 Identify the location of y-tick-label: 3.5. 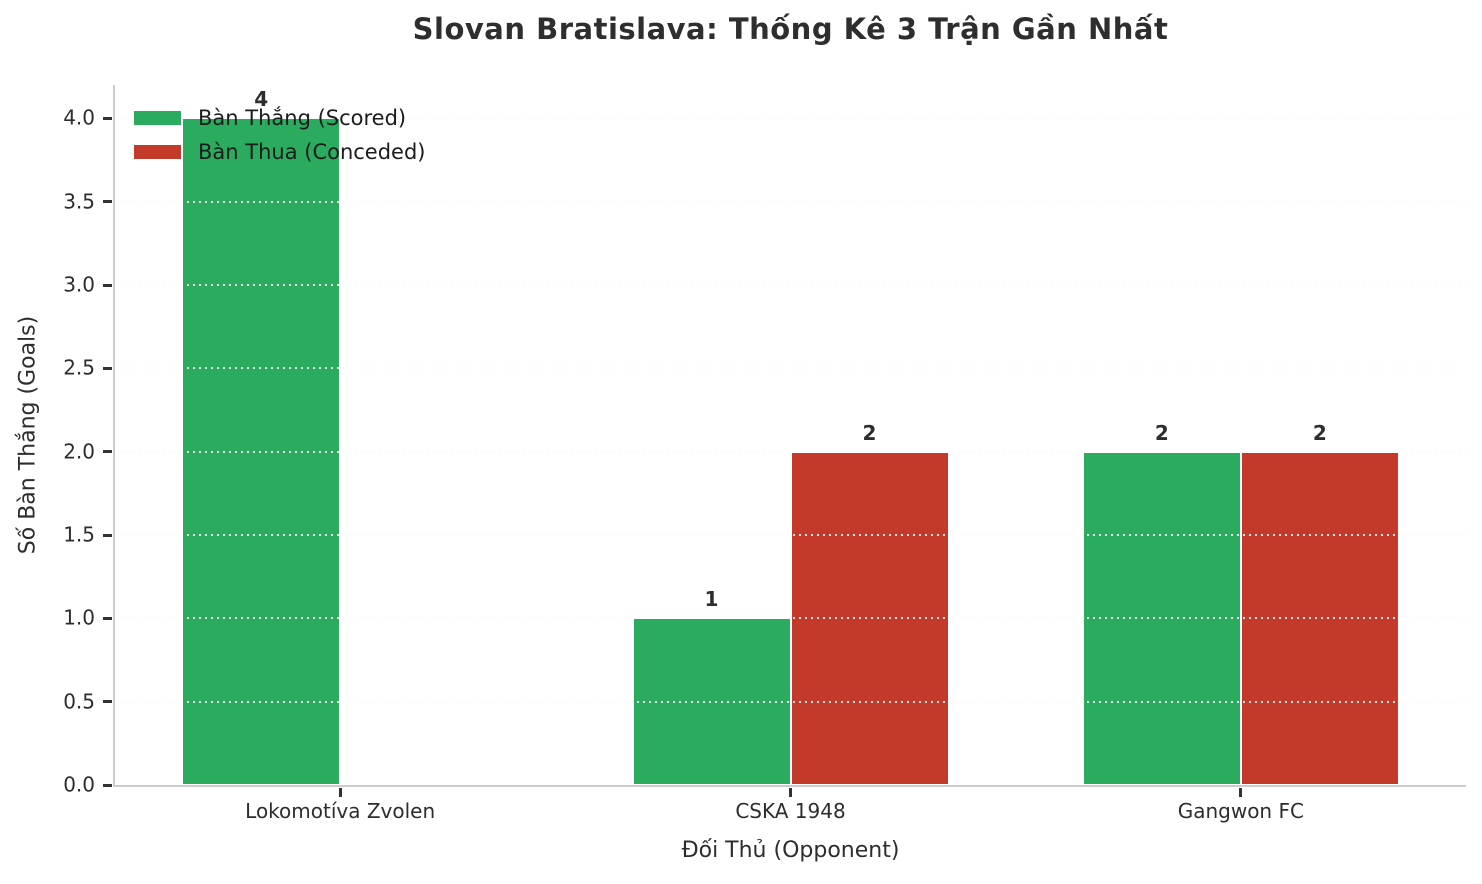
(79, 200).